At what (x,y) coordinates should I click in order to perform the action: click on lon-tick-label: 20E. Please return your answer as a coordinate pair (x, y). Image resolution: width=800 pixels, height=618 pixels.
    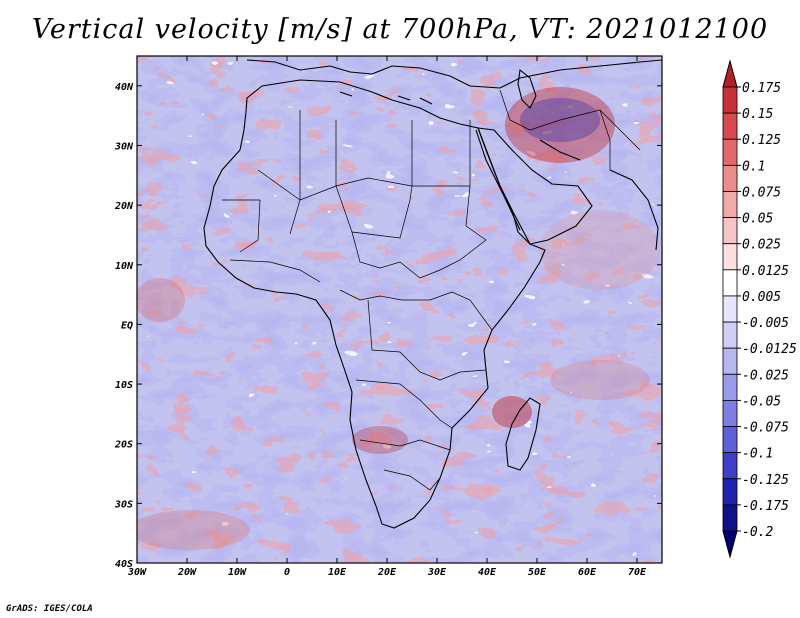
    Looking at the image, I should click on (387, 572).